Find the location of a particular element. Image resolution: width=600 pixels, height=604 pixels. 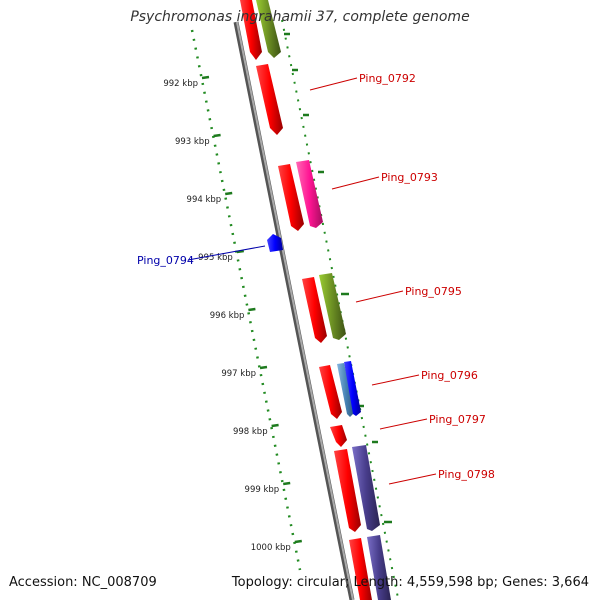

gene-label-ping-0796: Ping_0796 is located at coordinates (449, 375).